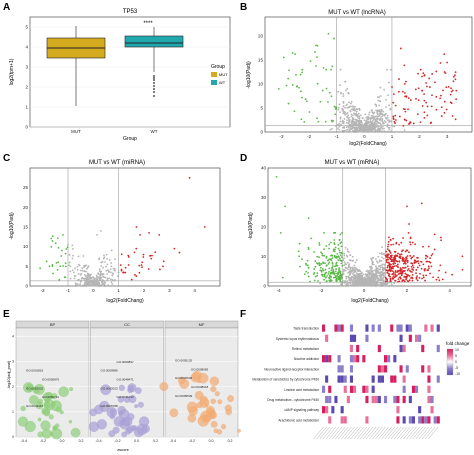 The width and height of the screenshot is (474, 455). I want to click on panel-d-y-tick-label: 10, so click(264, 256).